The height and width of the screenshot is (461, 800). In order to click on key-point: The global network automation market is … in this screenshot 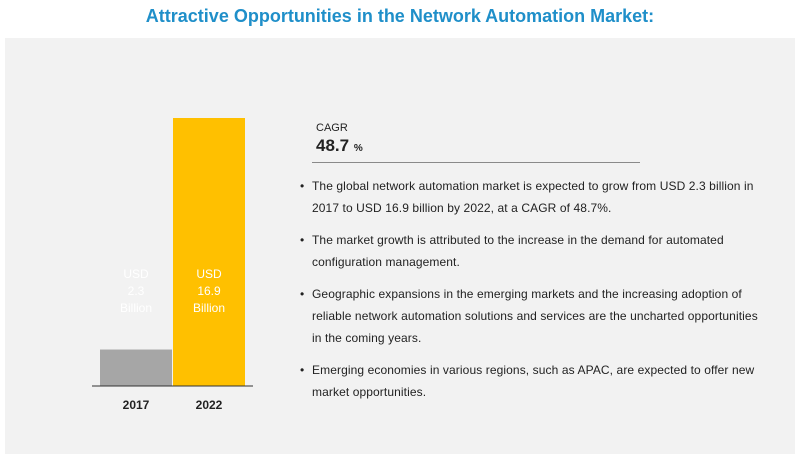, I will do `click(535, 197)`.